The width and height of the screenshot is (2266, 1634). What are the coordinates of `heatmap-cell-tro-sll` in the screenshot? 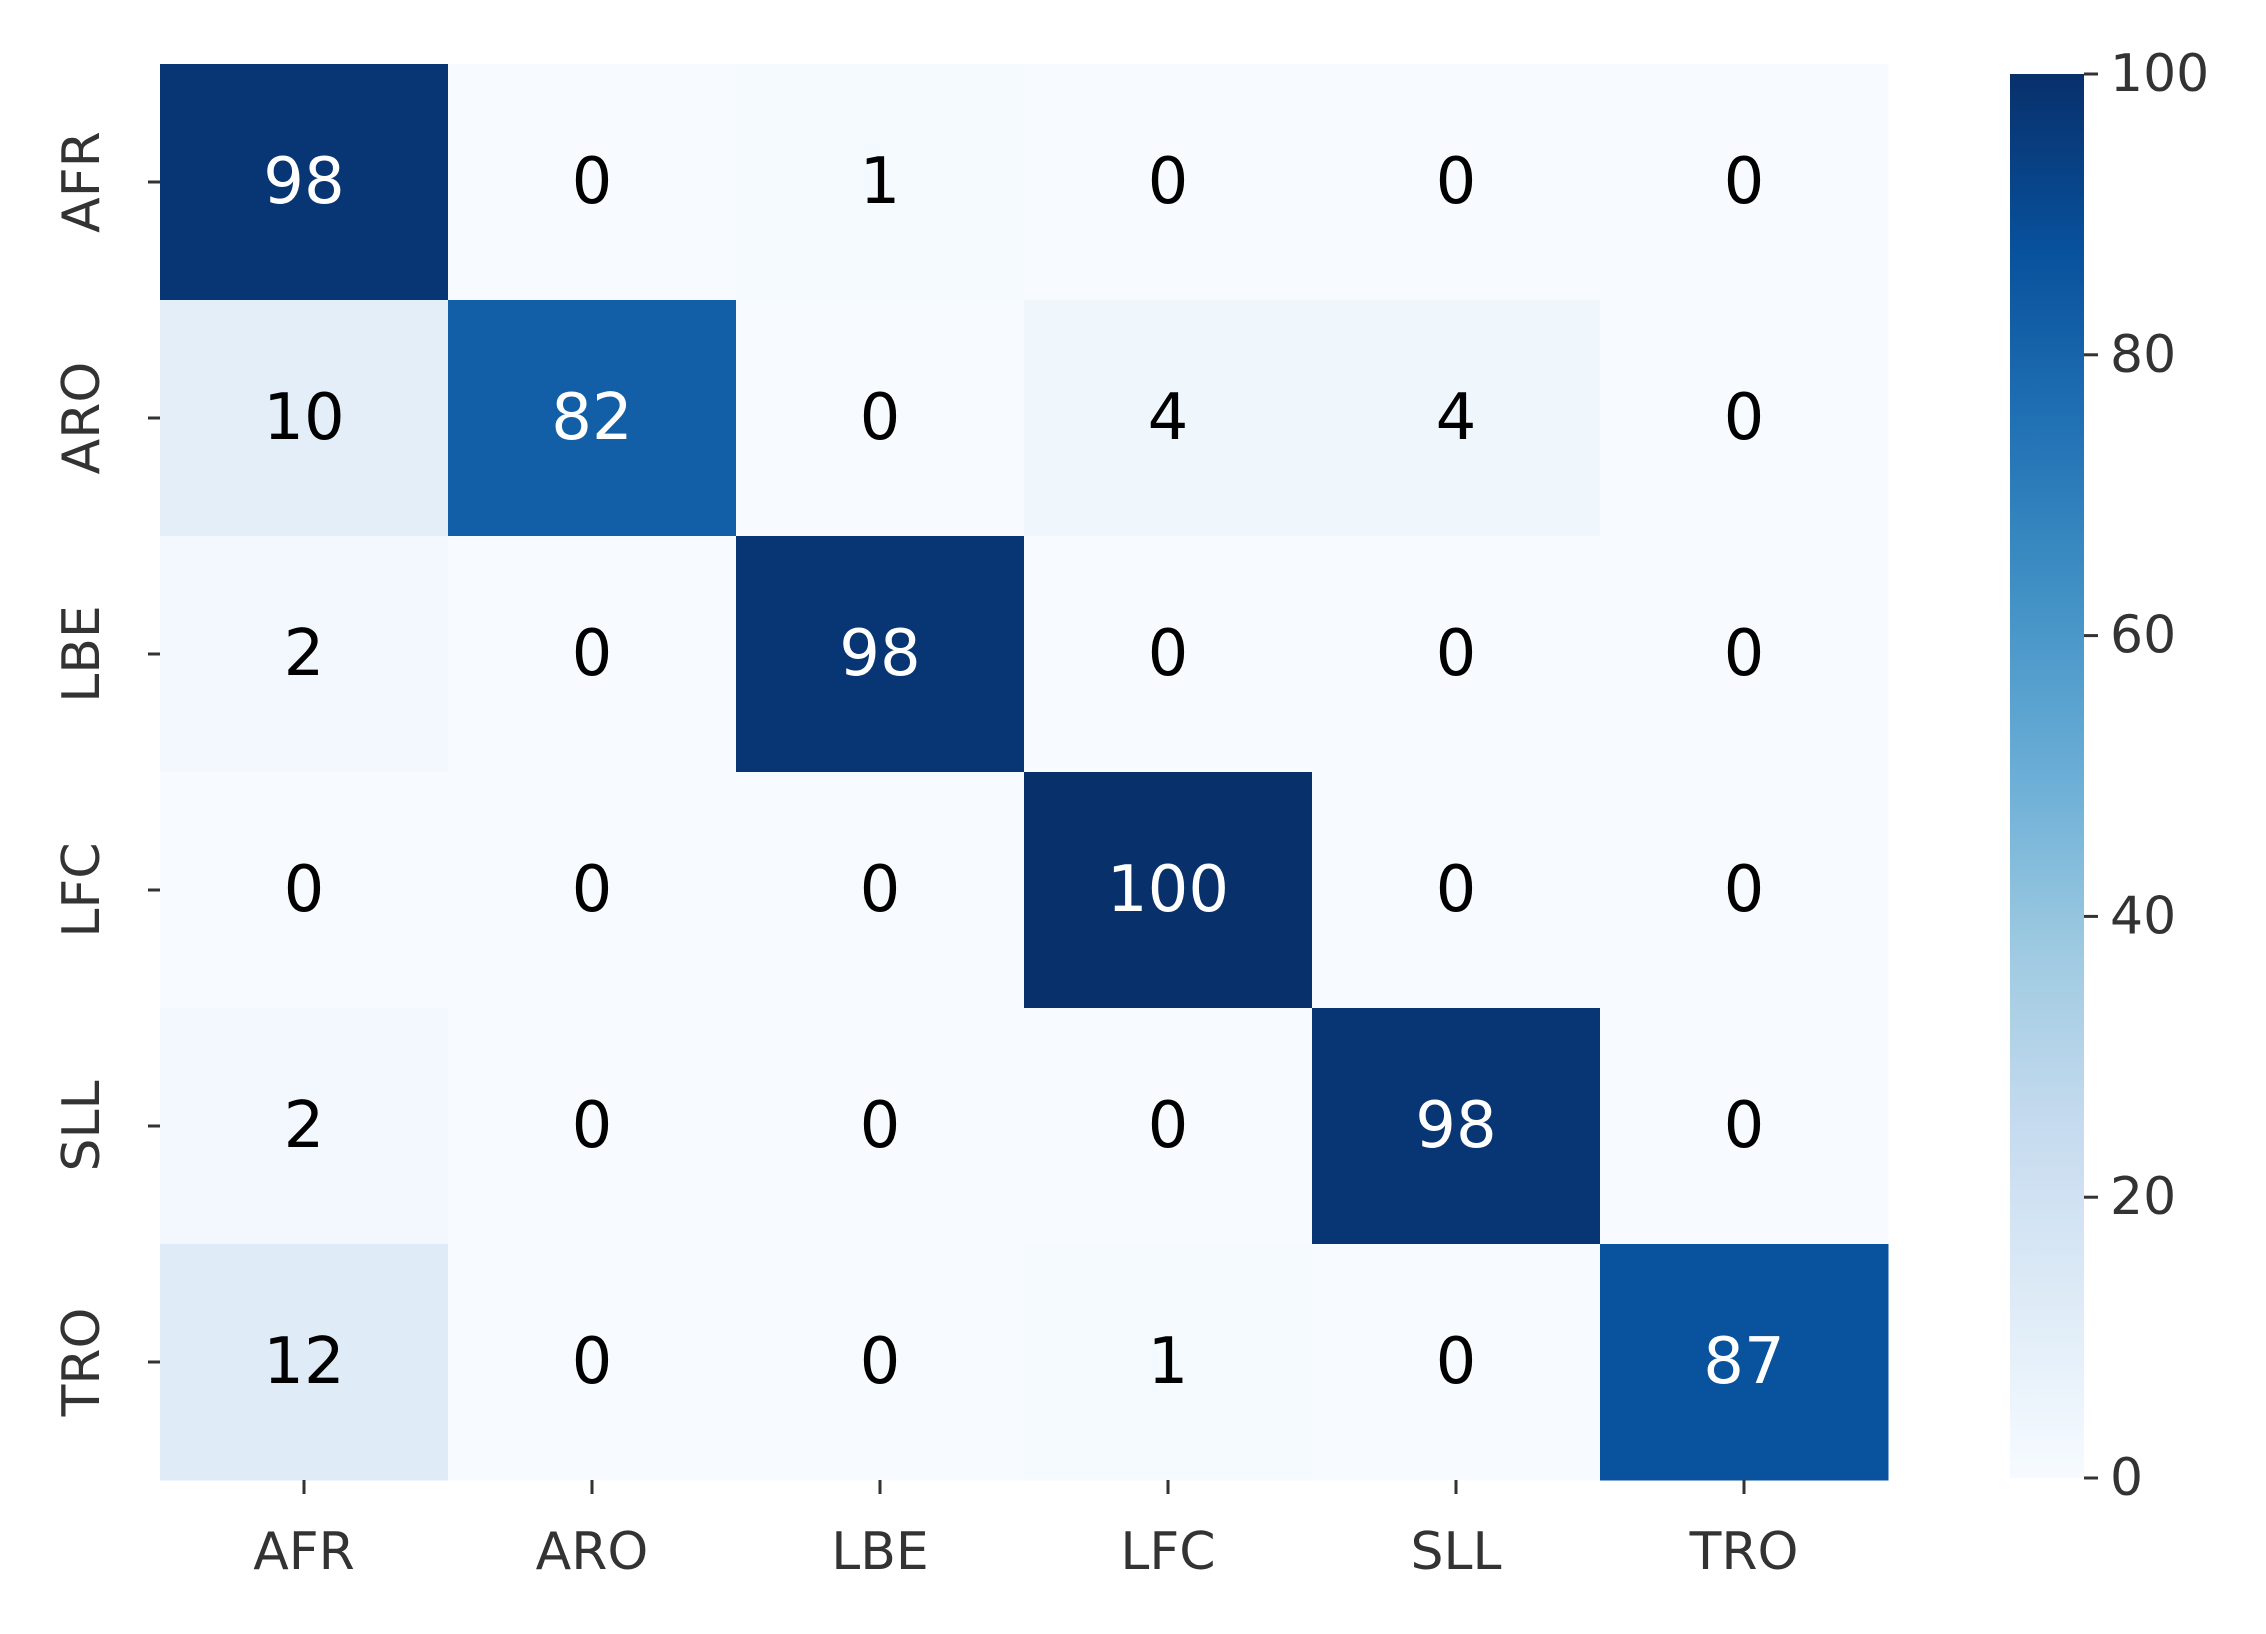 It's located at (1456, 1362).